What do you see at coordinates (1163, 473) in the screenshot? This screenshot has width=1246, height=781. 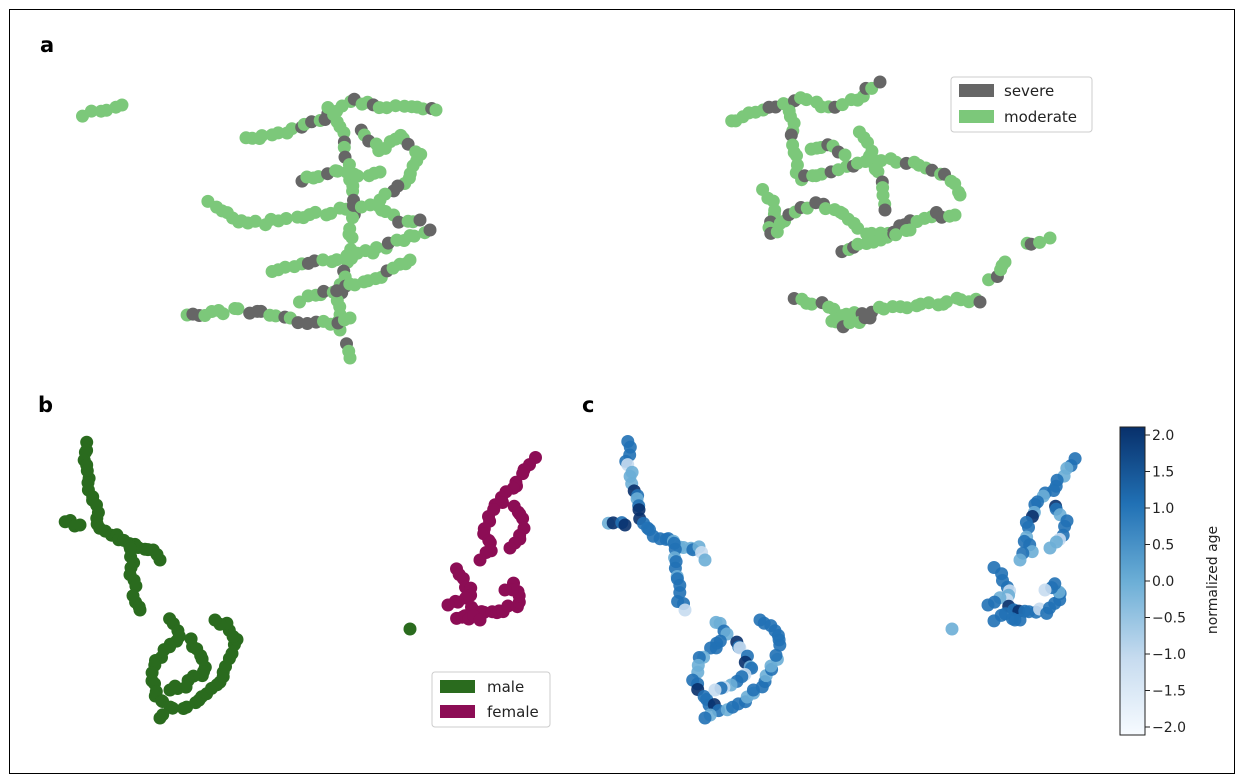 I see `colorbar-tick-label: 1.5` at bounding box center [1163, 473].